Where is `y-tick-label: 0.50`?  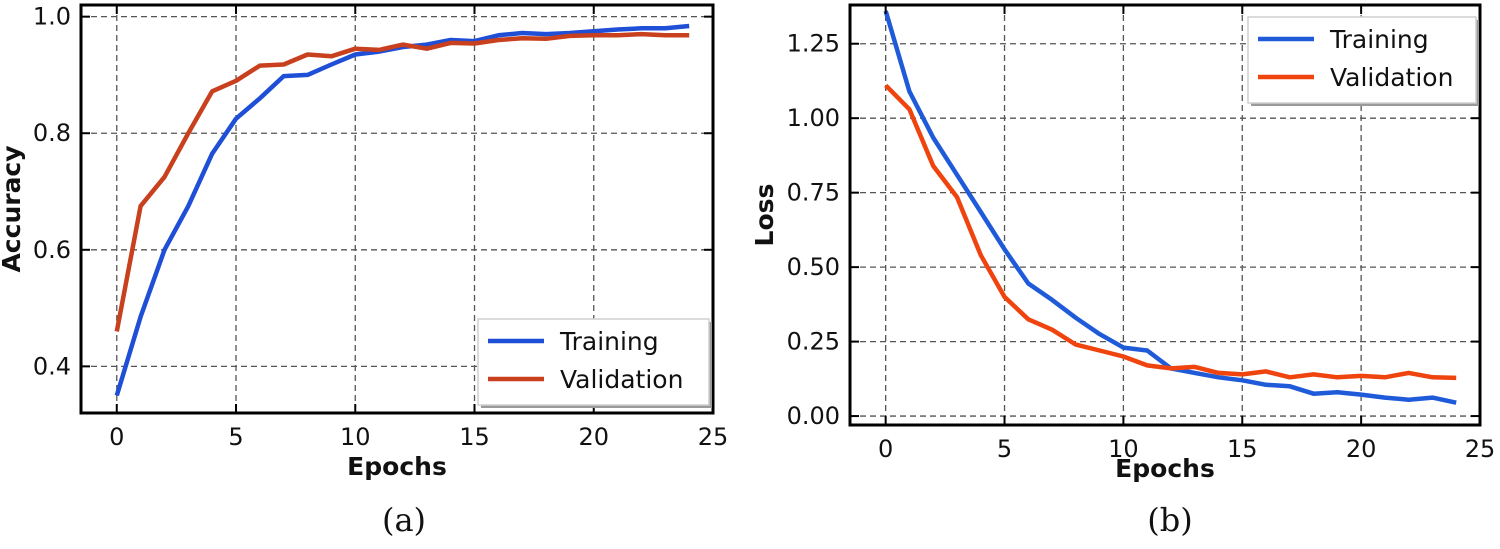 y-tick-label: 0.50 is located at coordinates (813, 267).